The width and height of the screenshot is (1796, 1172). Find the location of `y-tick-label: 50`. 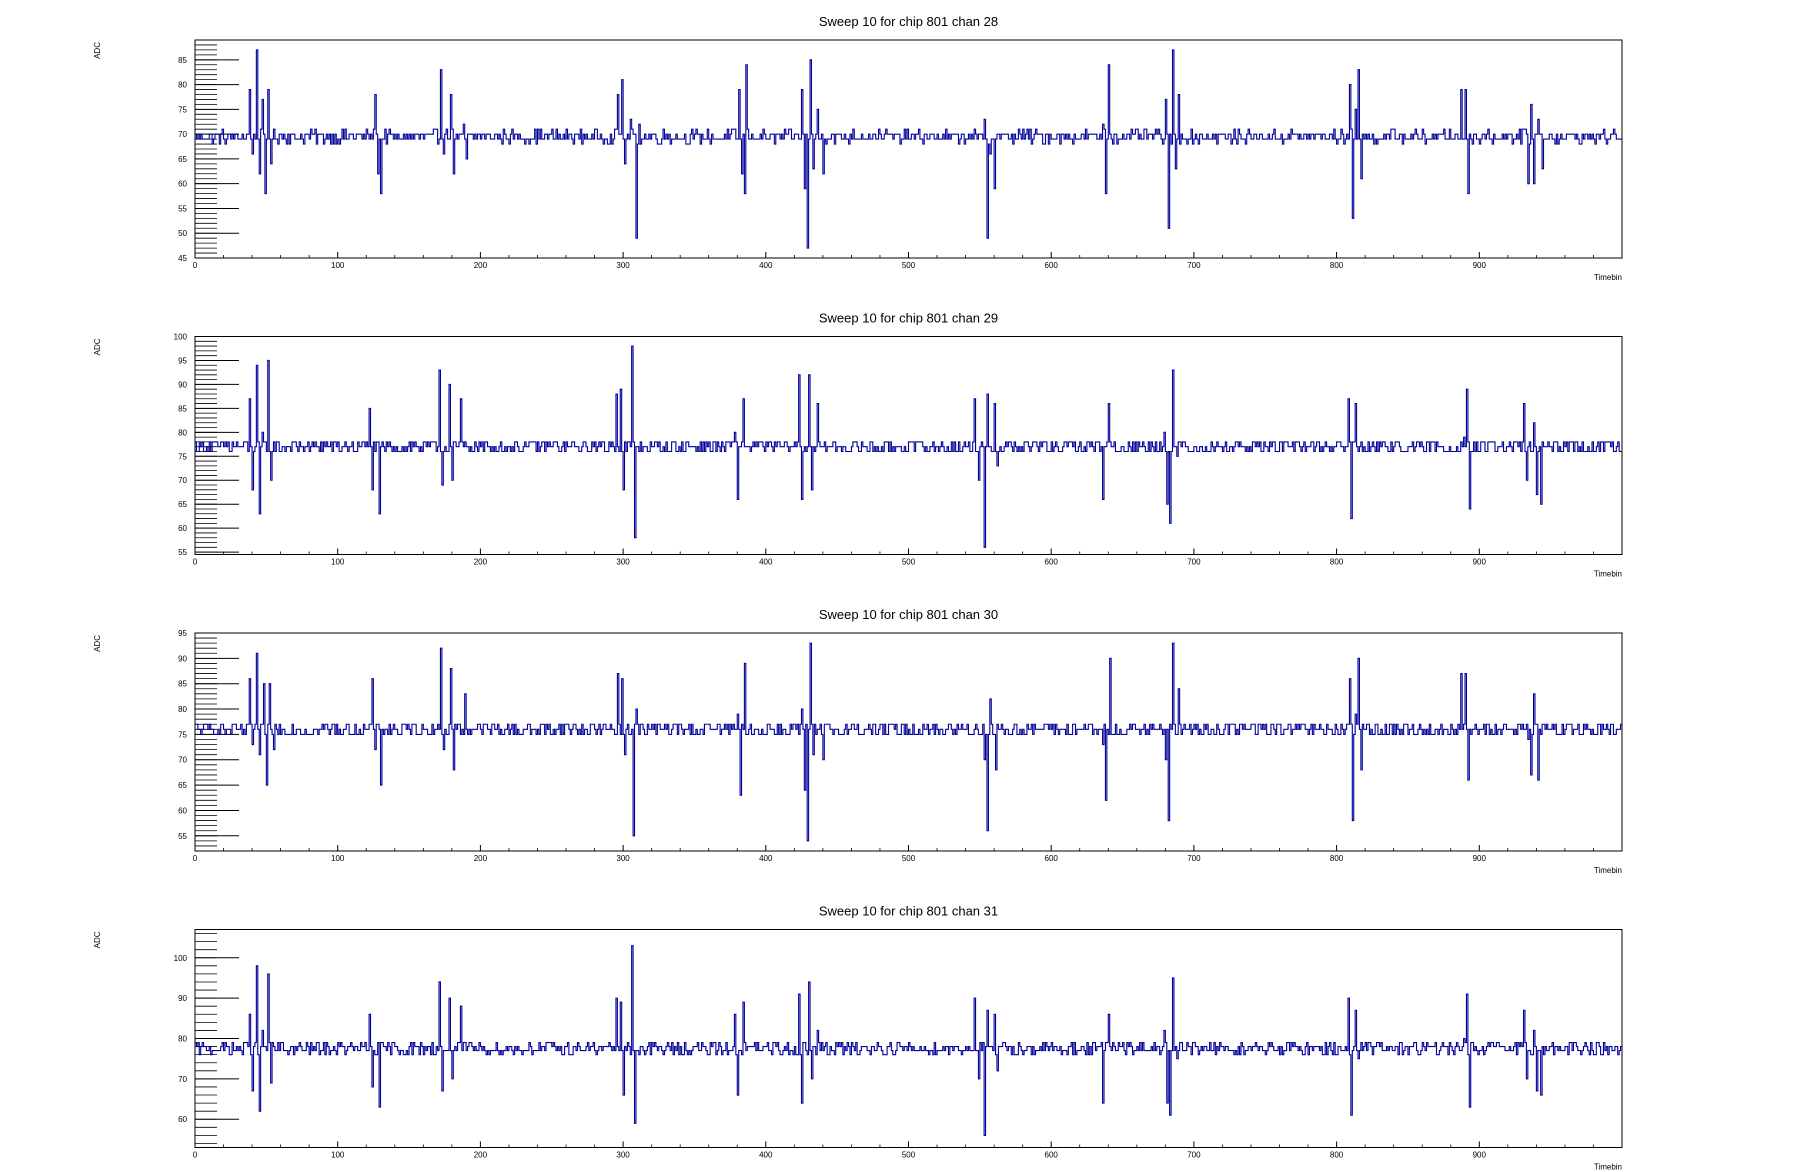

y-tick-label: 50 is located at coordinates (182, 233).